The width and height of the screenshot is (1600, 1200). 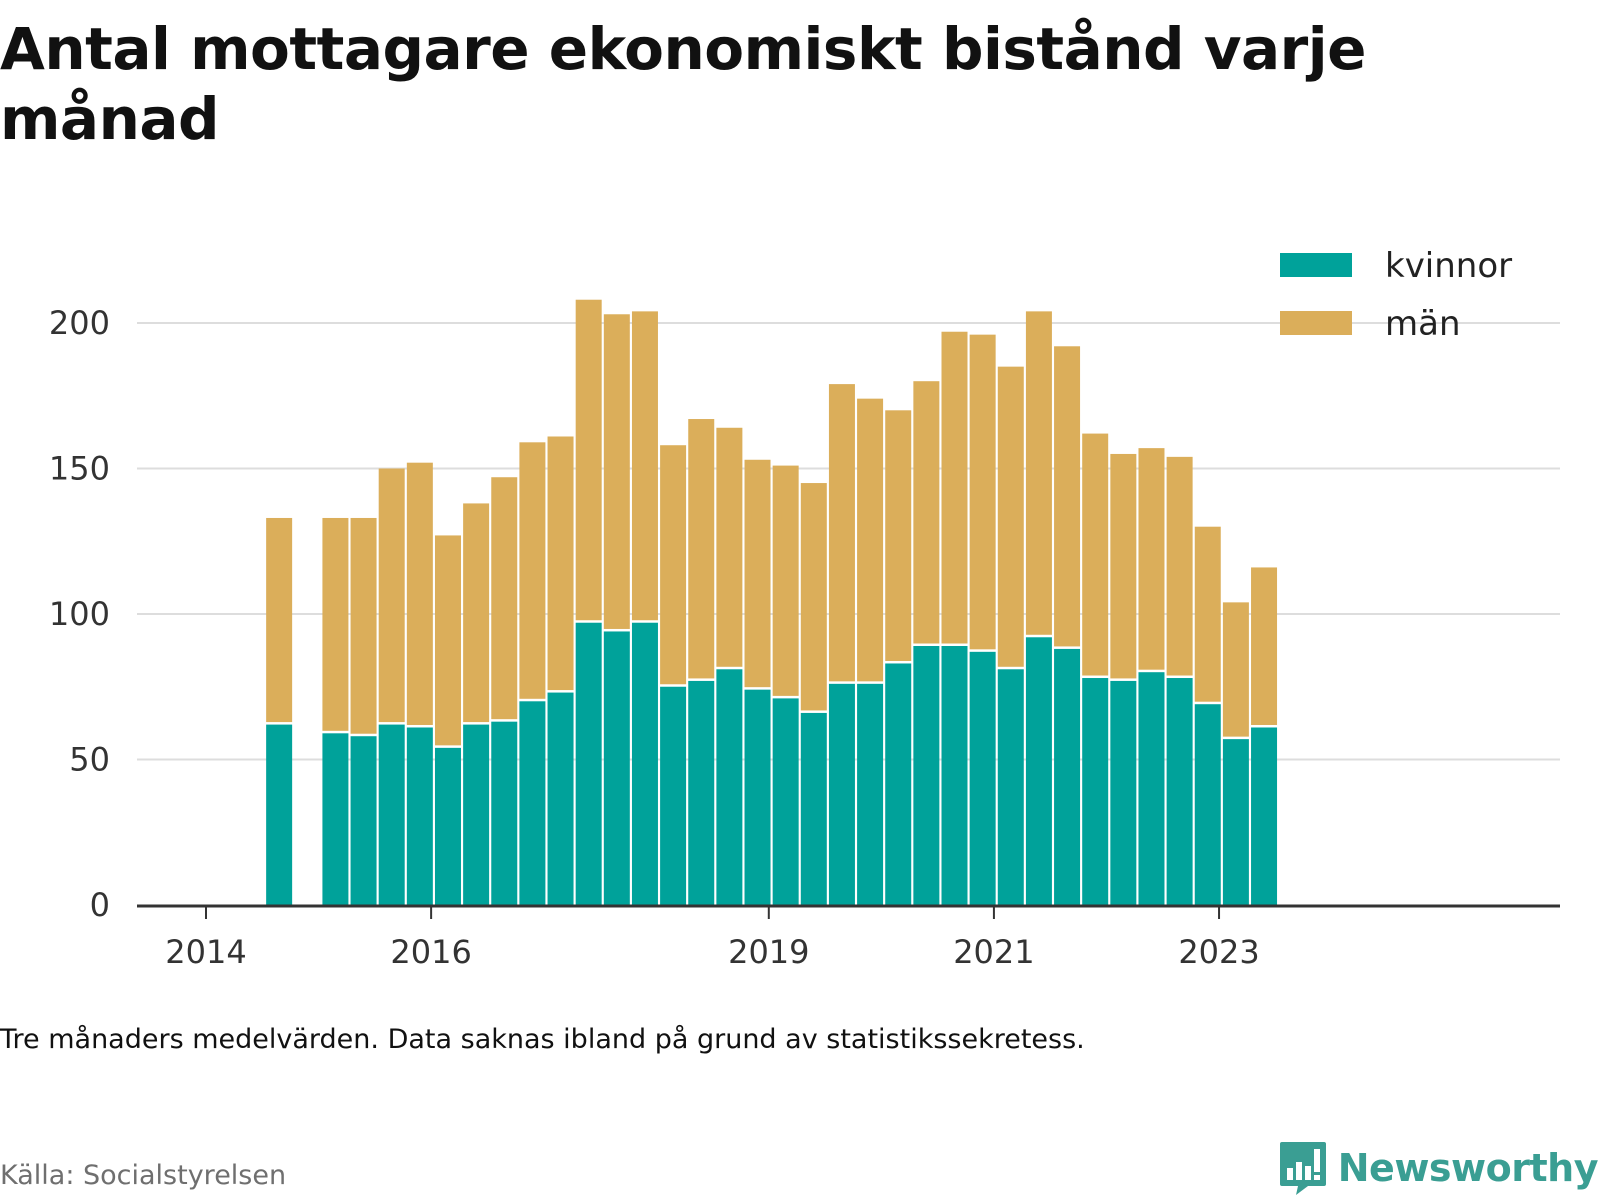 I want to click on brand-name: Newsworthy, so click(x=1468, y=1168).